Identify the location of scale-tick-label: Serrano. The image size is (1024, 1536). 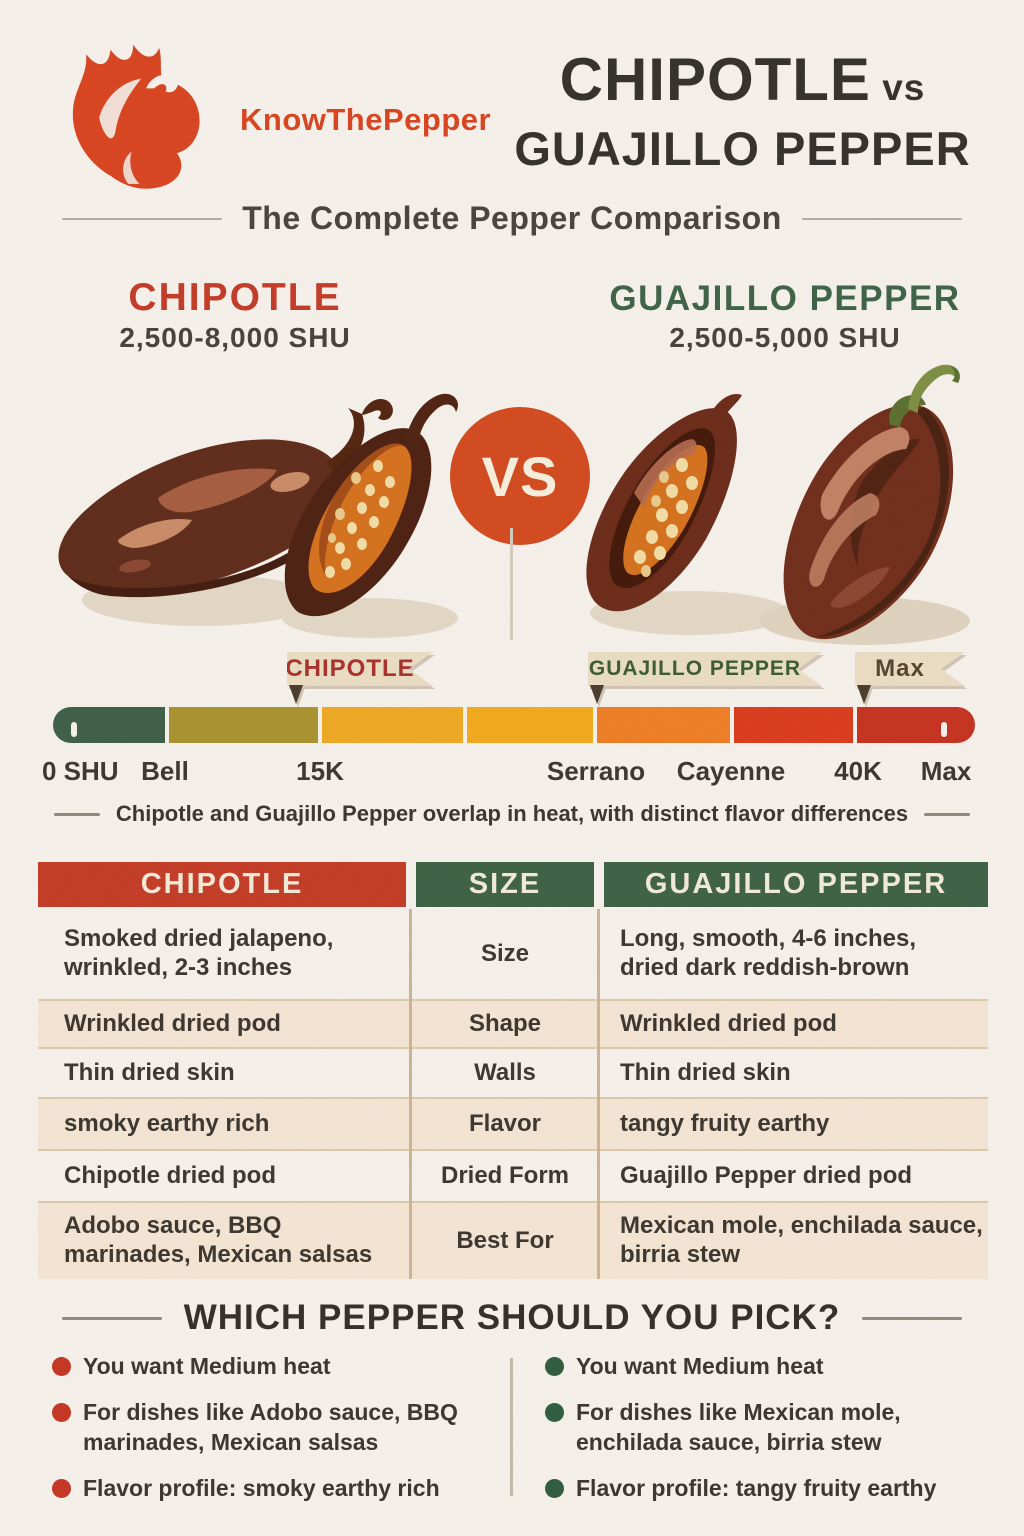
(596, 771).